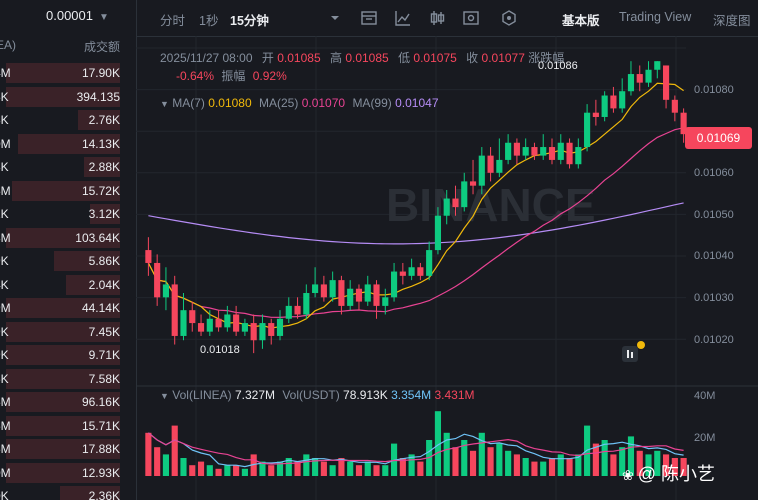  Describe the element at coordinates (206, 58) in the screenshot. I see `ohlc-datetime: 2025/11/27 08:00` at that location.